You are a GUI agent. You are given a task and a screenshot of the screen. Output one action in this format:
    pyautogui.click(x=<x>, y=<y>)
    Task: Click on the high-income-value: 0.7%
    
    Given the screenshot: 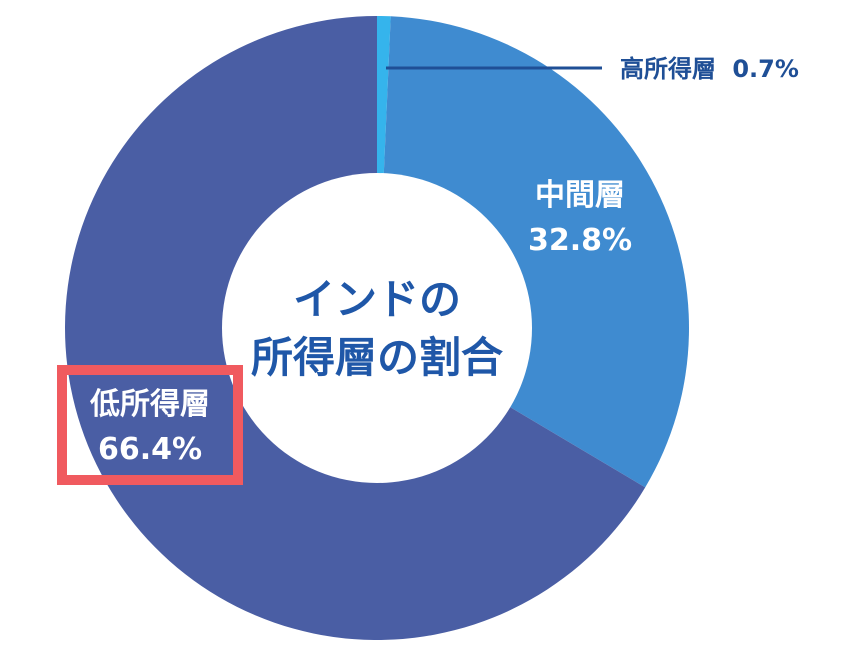 What is the action you would take?
    pyautogui.click(x=765, y=69)
    